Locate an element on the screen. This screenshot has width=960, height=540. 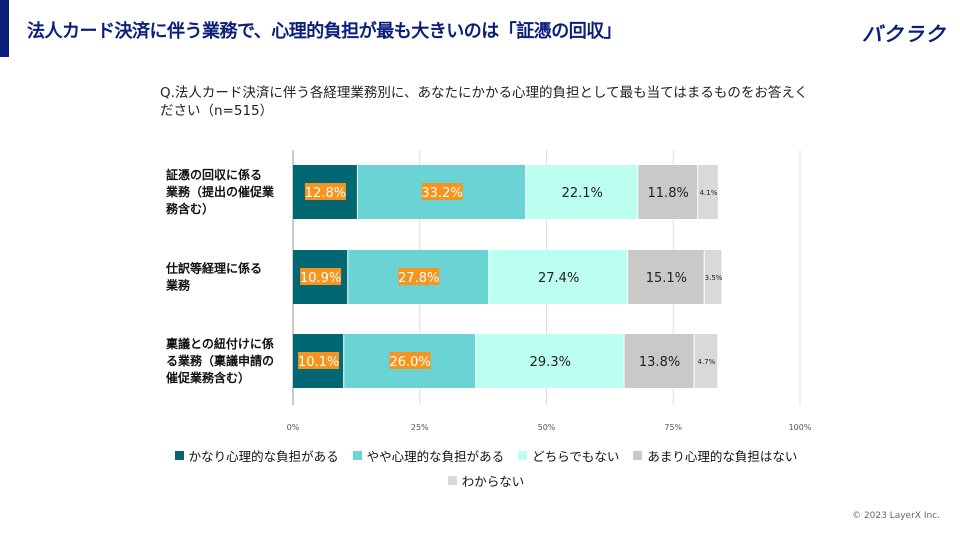
data-label: 12.8% is located at coordinates (325, 193).